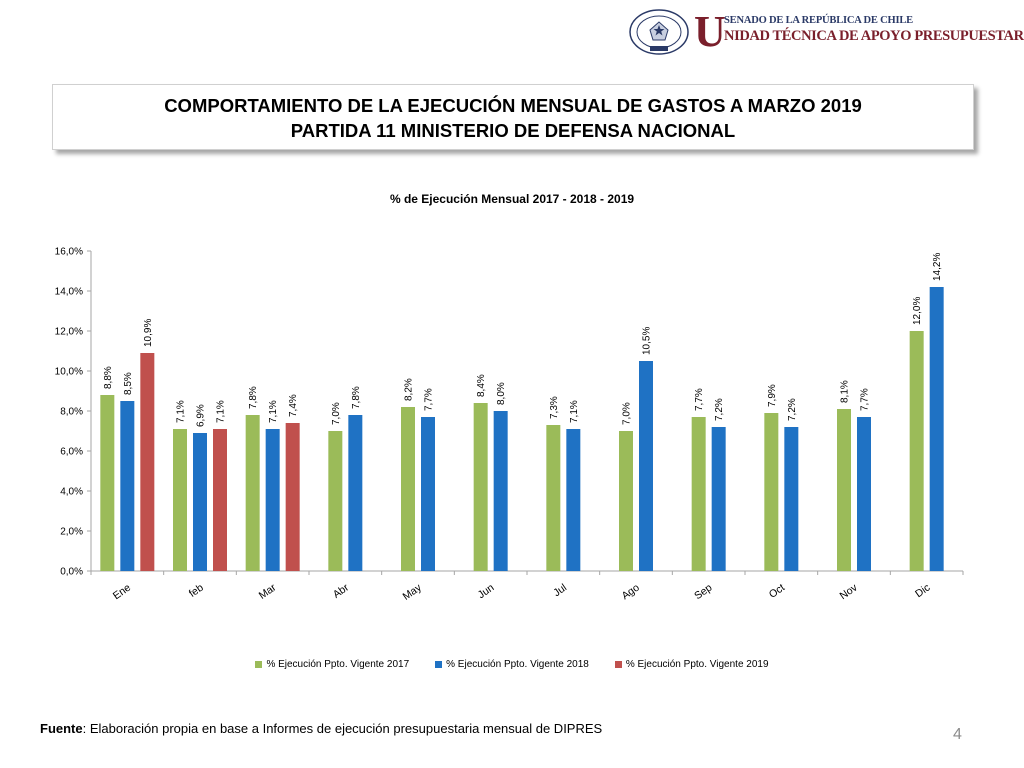  What do you see at coordinates (61, 728) in the screenshot?
I see `source-label: Fuente` at bounding box center [61, 728].